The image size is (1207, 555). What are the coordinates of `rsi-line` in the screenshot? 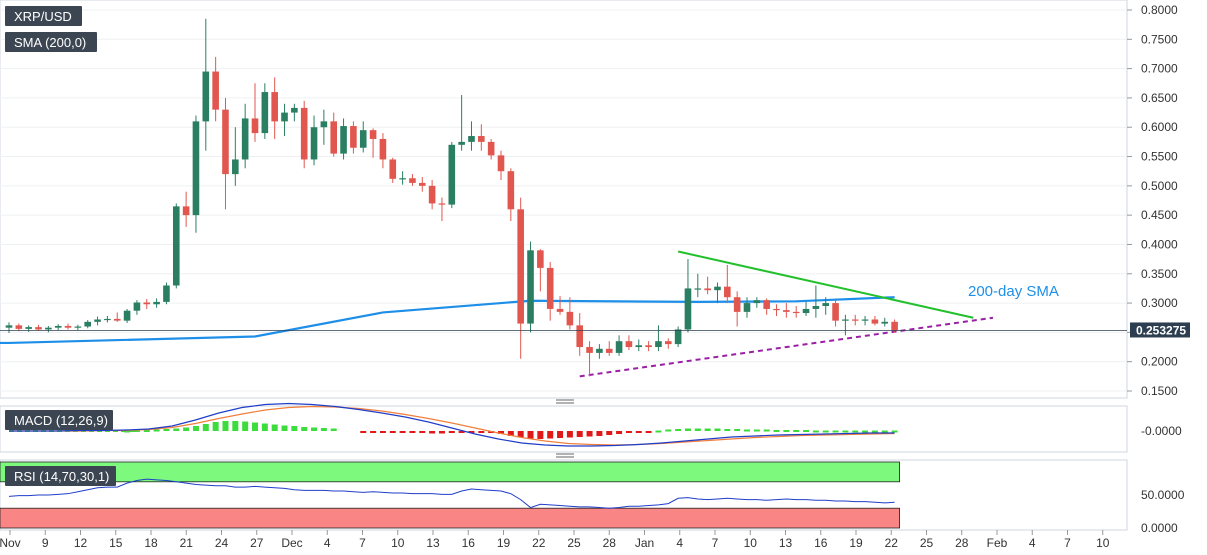 It's located at (451, 493).